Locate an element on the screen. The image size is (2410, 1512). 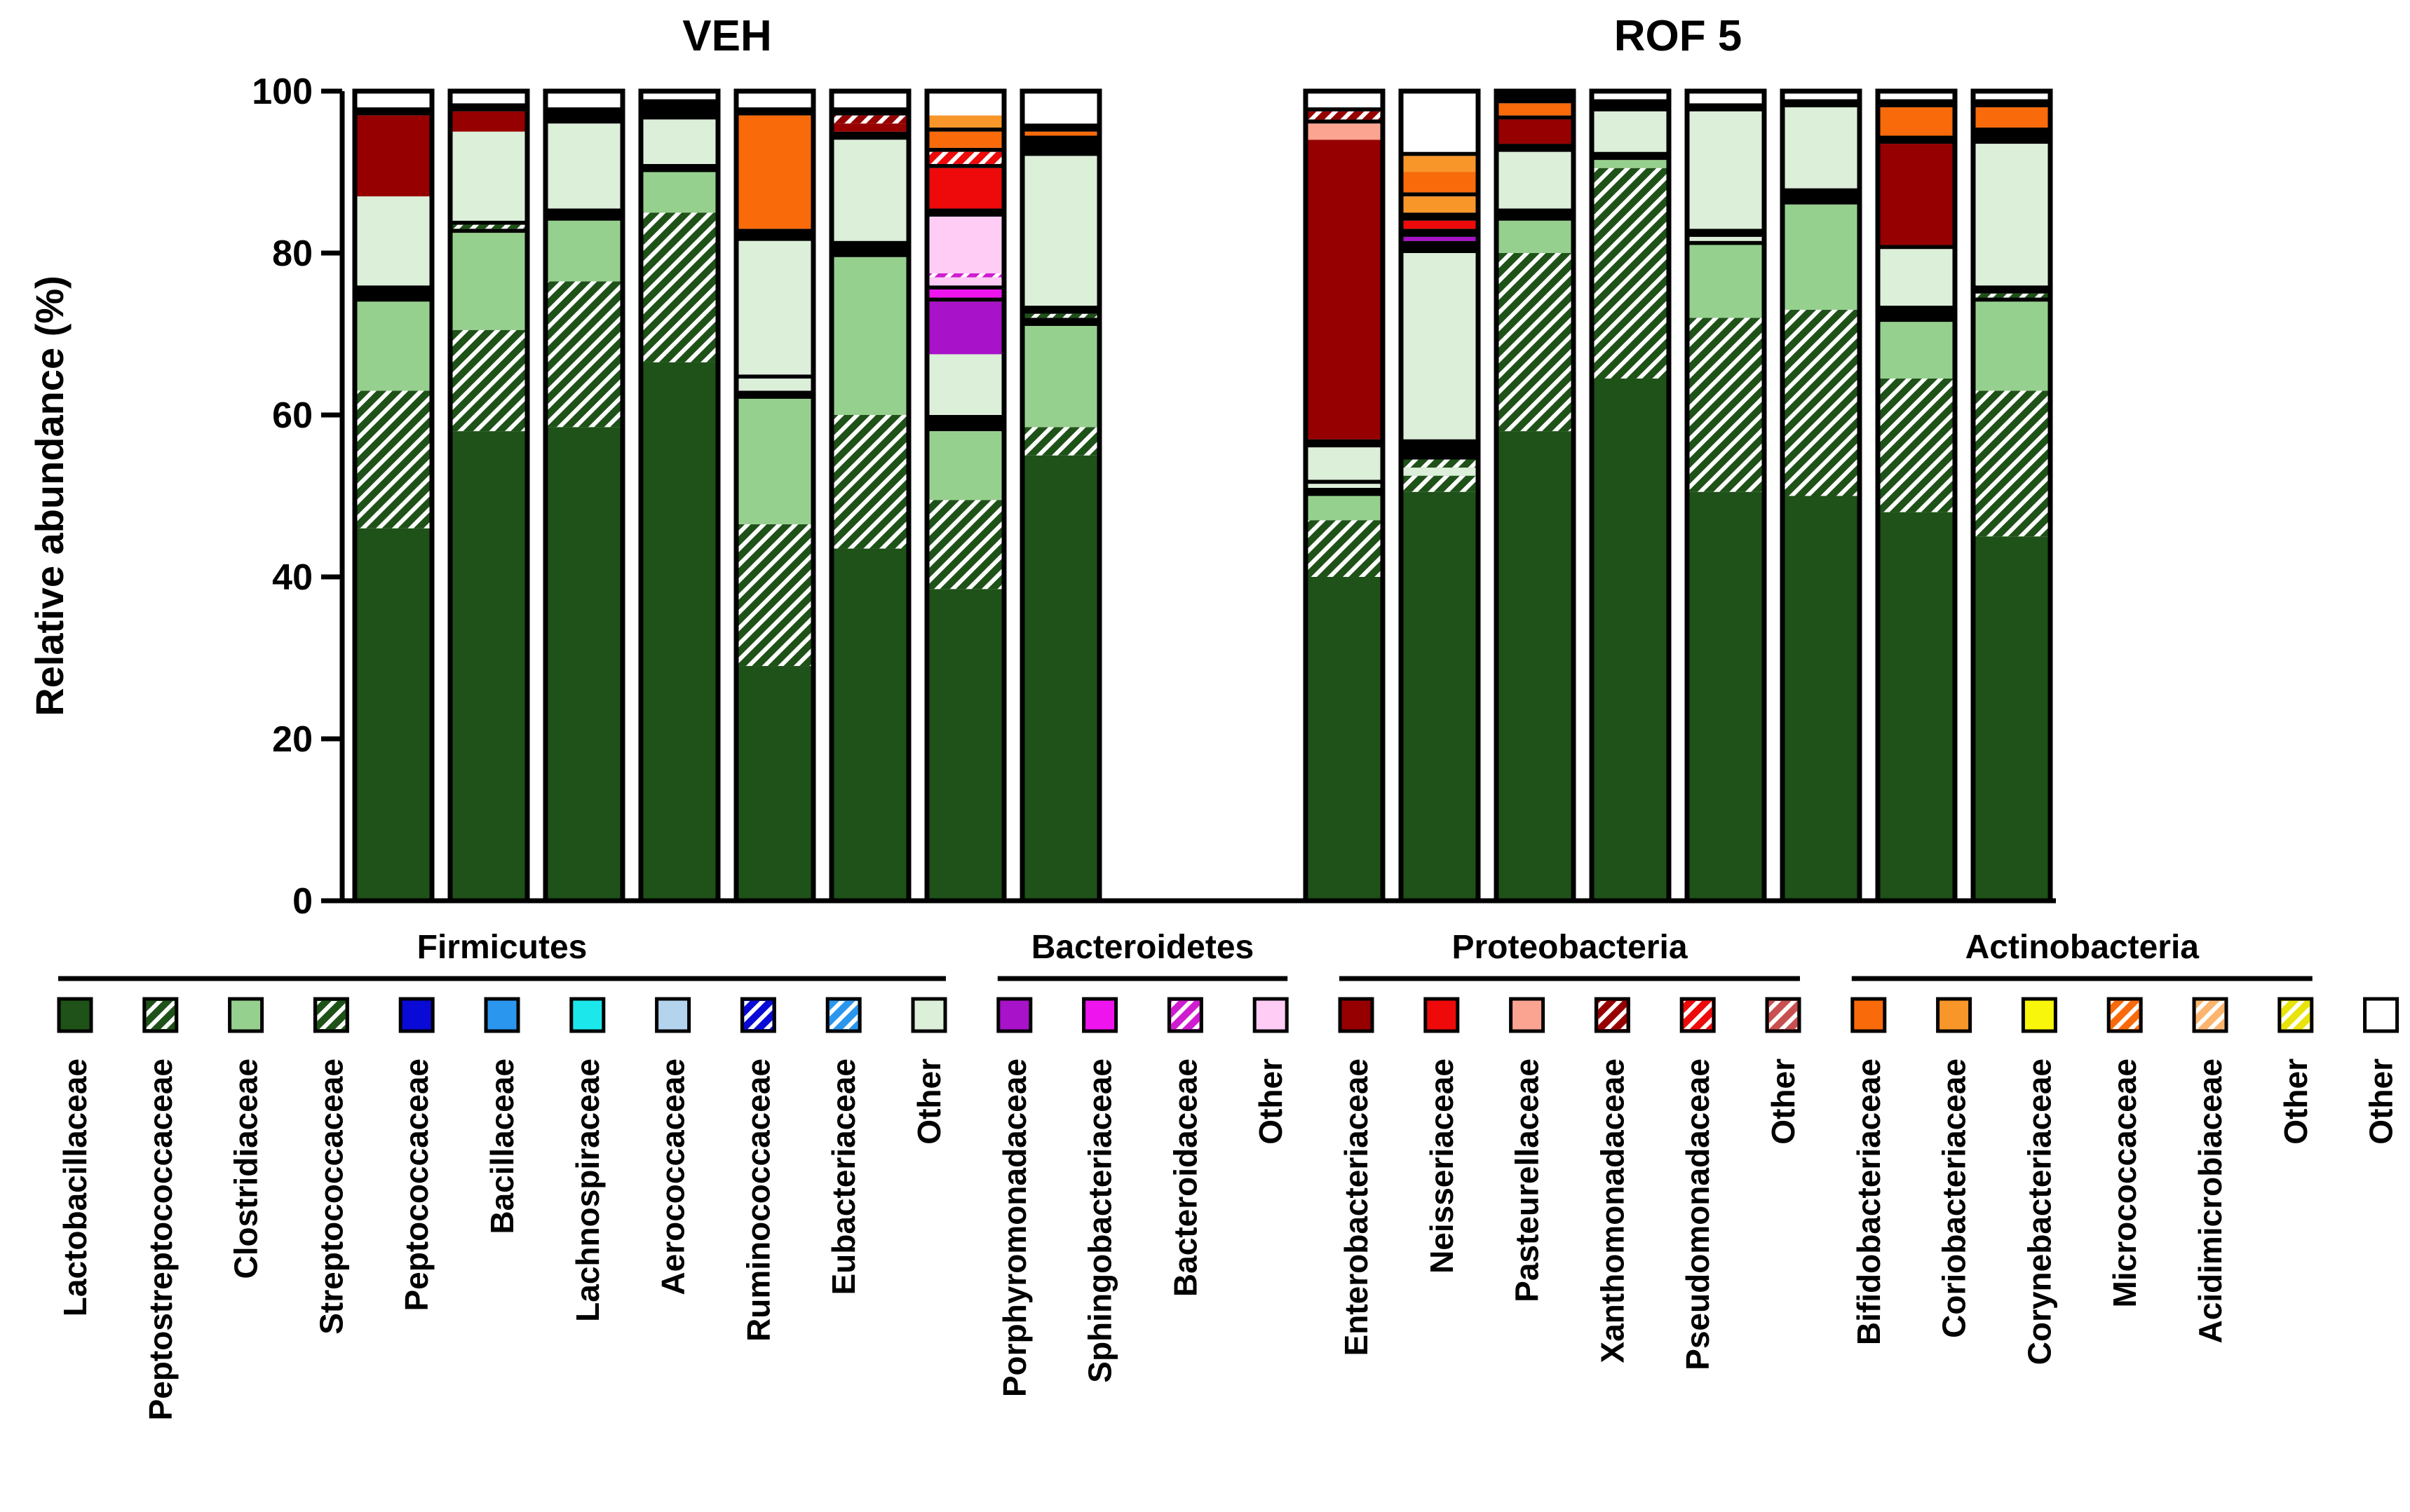
legend-label: Aerococcaceae is located at coordinates (673, 1177).